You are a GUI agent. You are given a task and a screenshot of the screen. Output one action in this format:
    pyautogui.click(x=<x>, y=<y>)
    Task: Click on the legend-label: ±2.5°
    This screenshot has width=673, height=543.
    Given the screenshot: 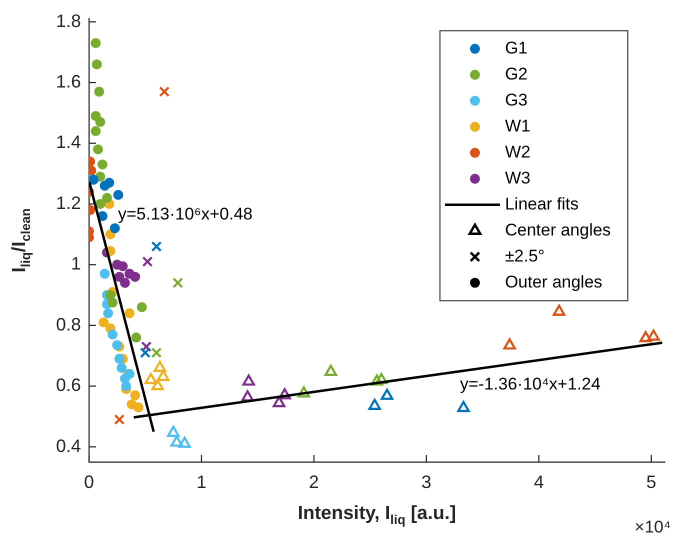 What is the action you would take?
    pyautogui.click(x=524, y=256)
    